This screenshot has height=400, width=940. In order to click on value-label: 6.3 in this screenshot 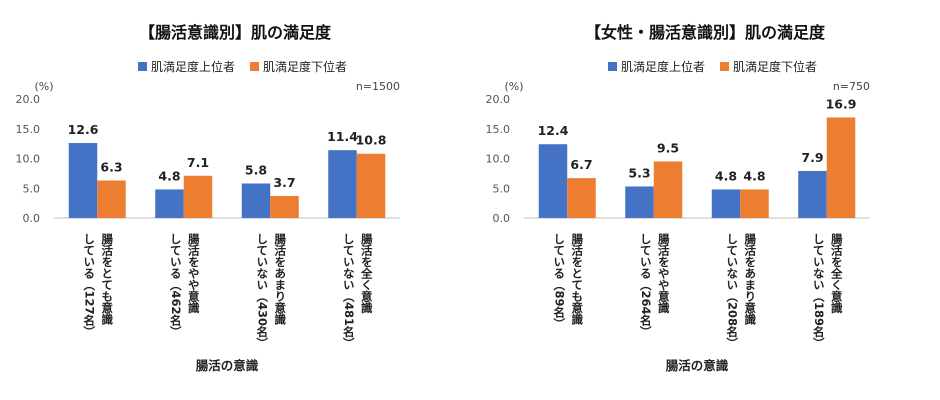, I will do `click(111, 167)`.